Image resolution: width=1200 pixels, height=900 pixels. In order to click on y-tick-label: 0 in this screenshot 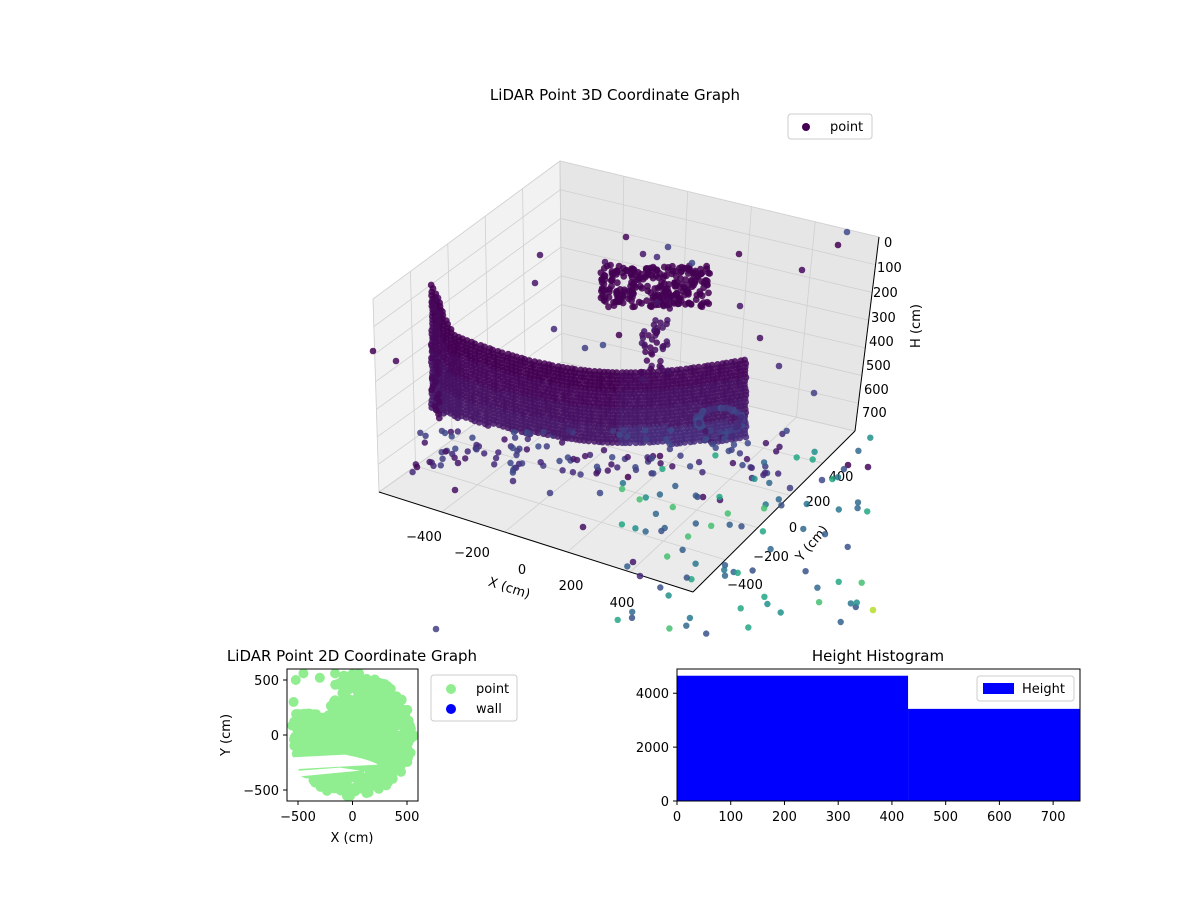, I will do `click(275, 736)`.